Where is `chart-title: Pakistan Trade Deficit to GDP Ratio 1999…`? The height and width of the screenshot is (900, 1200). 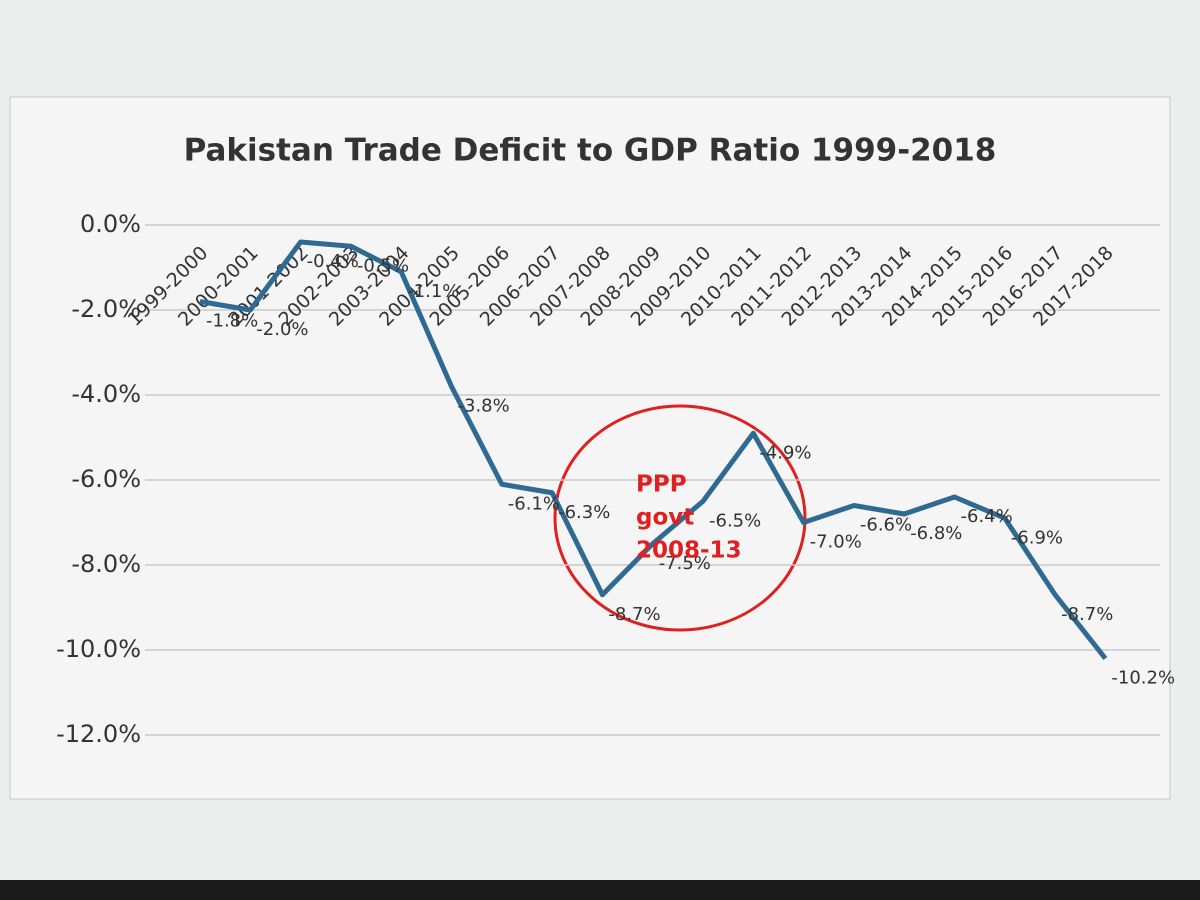 chart-title: Pakistan Trade Deficit to GDP Ratio 1999… is located at coordinates (590, 151).